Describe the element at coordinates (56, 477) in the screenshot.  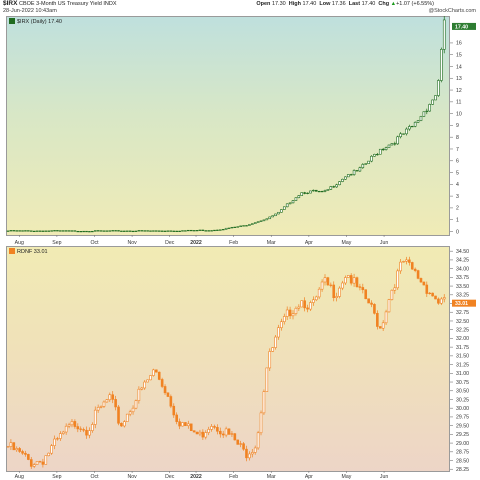
I see `bottom-xtick-label: Sep` at that location.